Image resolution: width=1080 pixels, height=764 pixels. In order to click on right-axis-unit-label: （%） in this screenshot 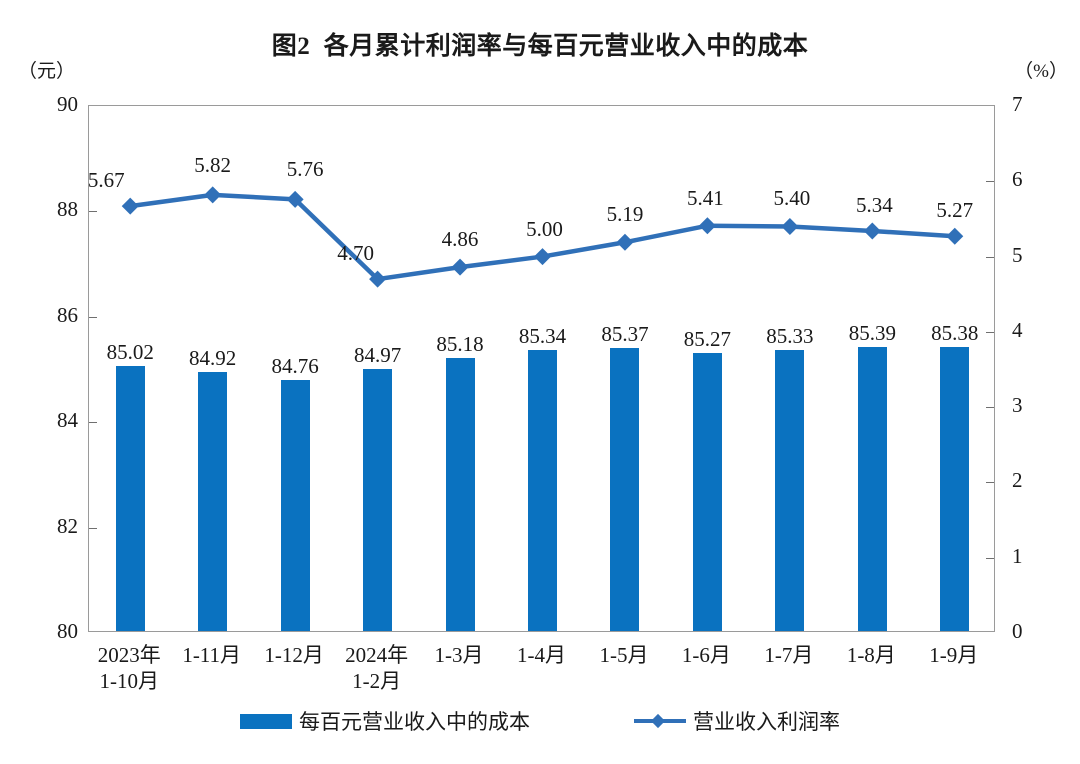, I will do `click(1041, 71)`.